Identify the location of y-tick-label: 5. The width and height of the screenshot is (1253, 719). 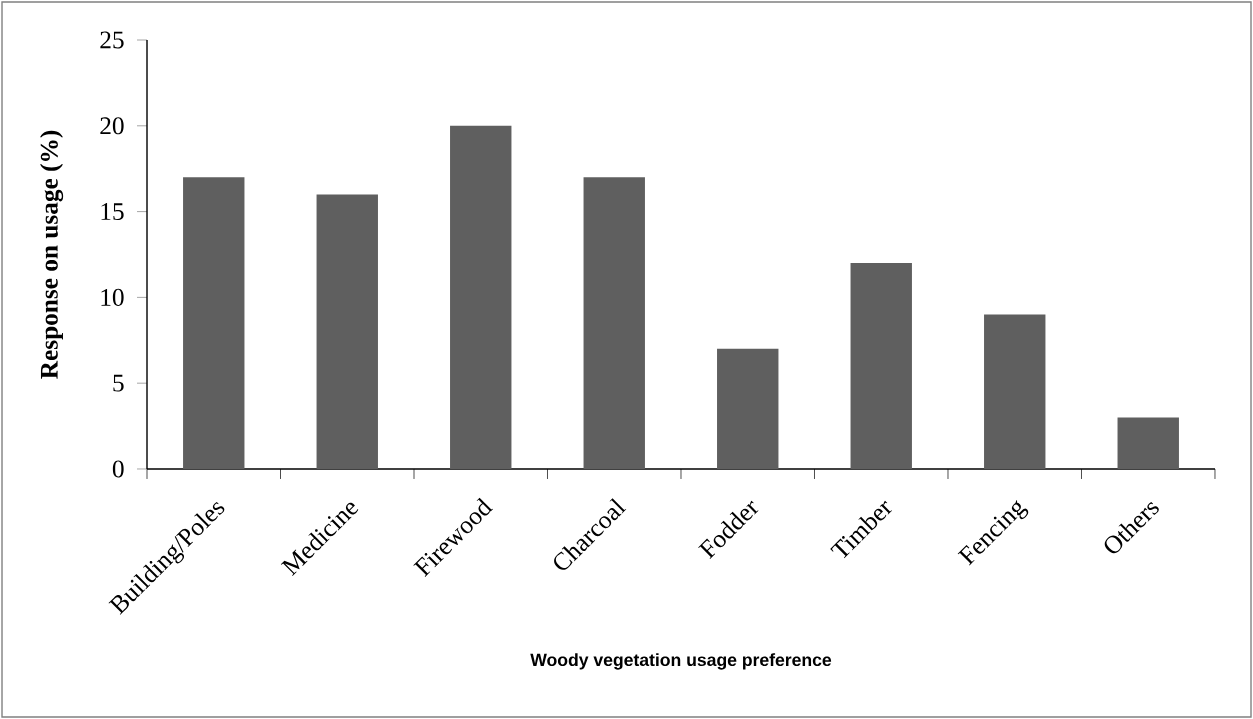
(118, 383).